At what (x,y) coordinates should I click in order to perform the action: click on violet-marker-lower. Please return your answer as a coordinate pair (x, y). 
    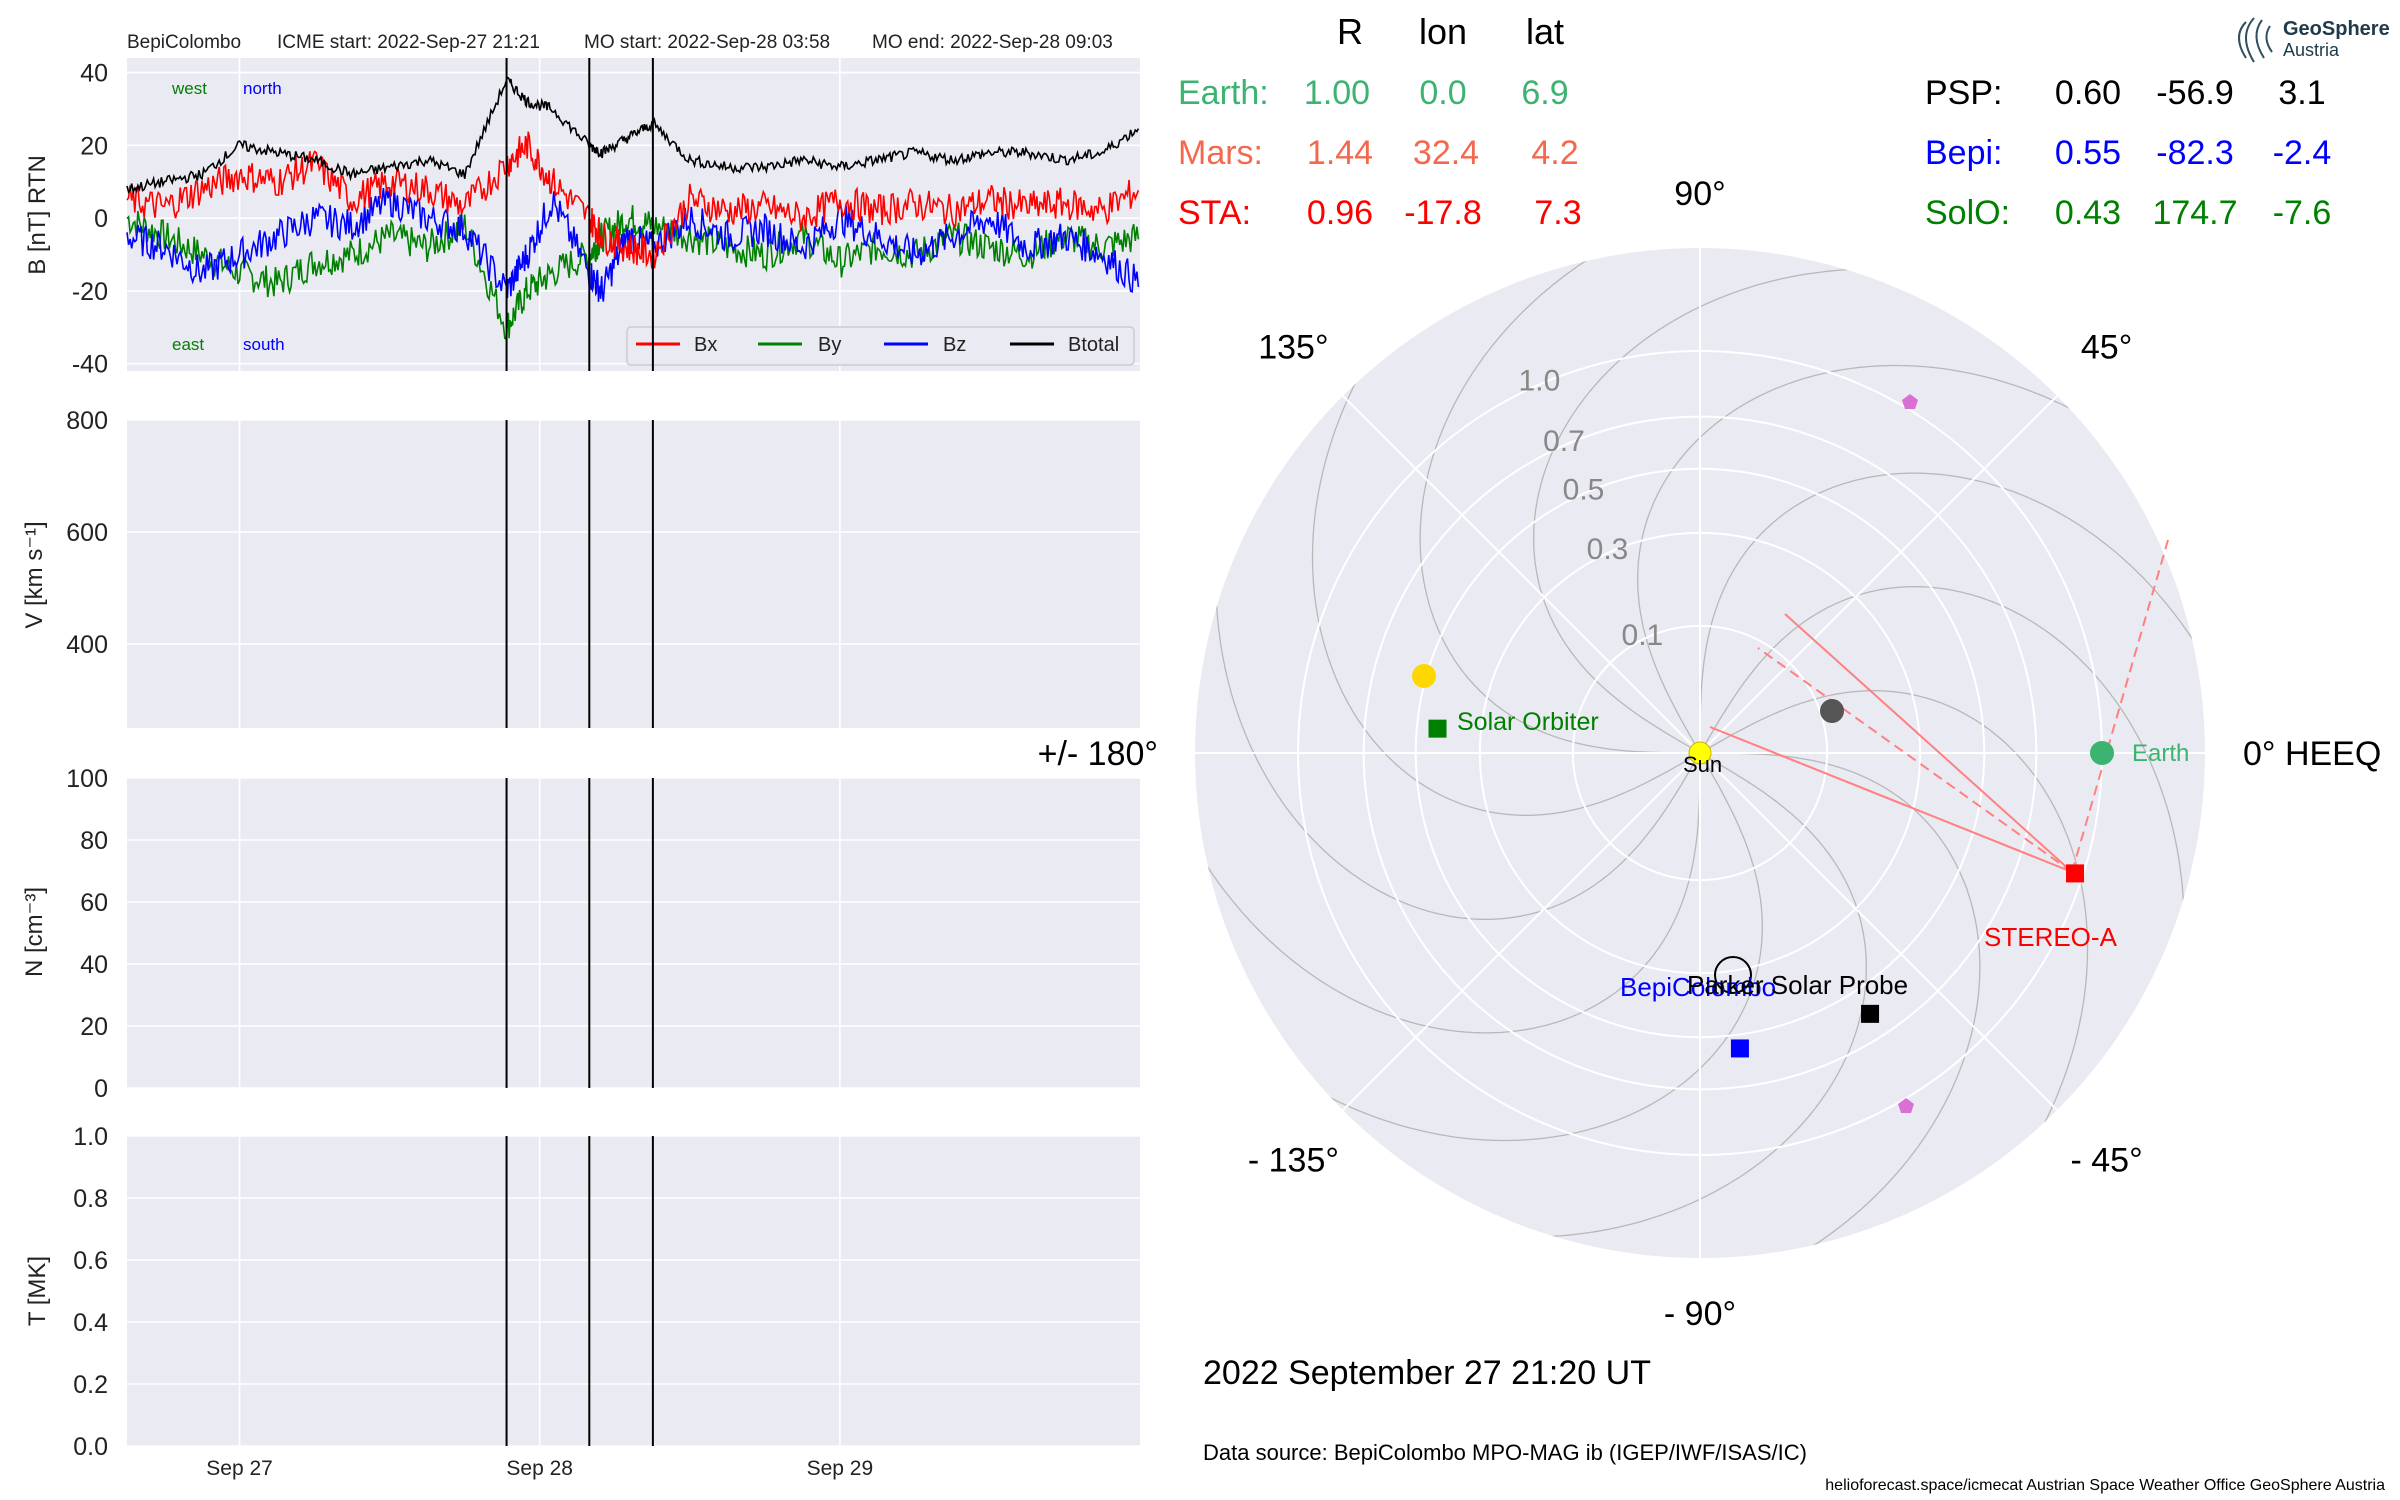
    Looking at the image, I should click on (1906, 1105).